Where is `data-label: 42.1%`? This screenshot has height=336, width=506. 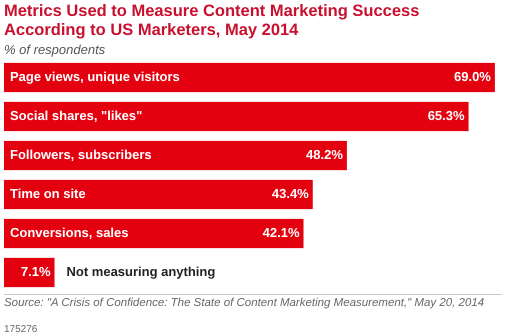
data-label: 42.1% is located at coordinates (281, 232).